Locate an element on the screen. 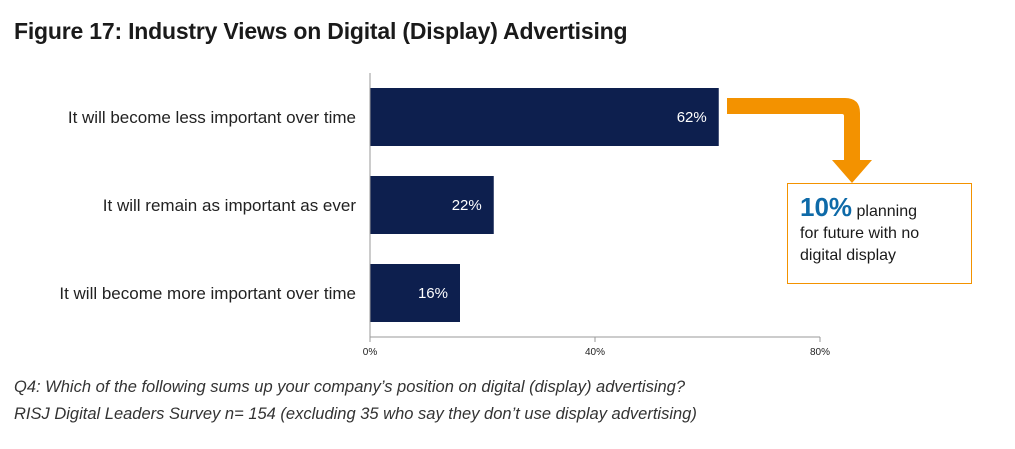 The width and height of the screenshot is (1015, 449). category-label-2: It will remain as important as ever is located at coordinates (230, 205).